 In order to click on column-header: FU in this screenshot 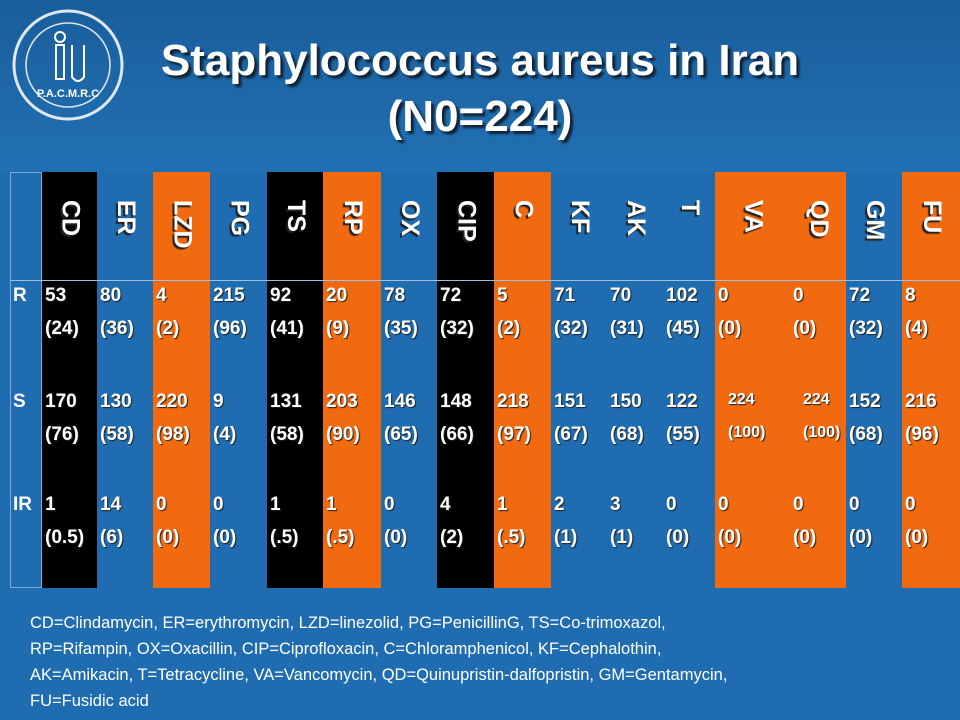, I will do `click(932, 217)`.